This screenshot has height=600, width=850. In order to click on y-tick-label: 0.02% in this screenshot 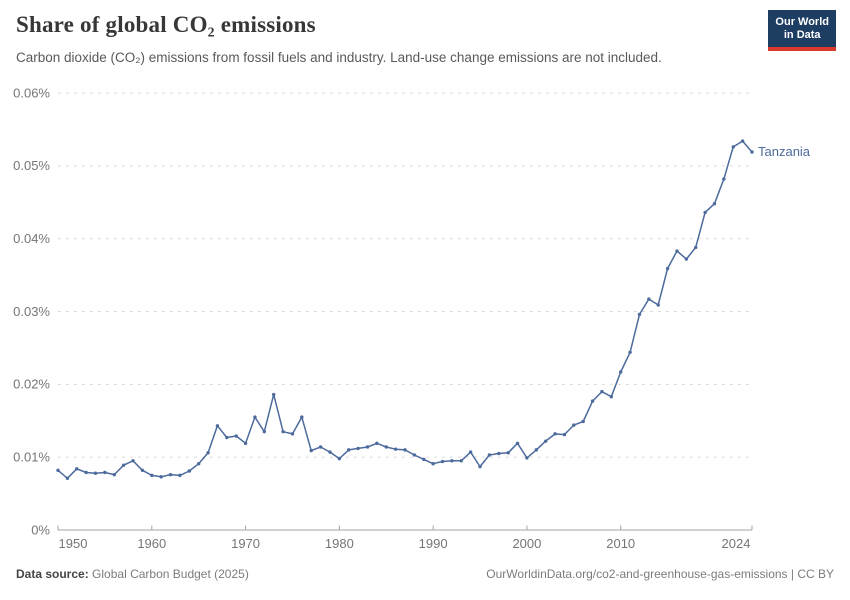, I will do `click(31, 384)`.